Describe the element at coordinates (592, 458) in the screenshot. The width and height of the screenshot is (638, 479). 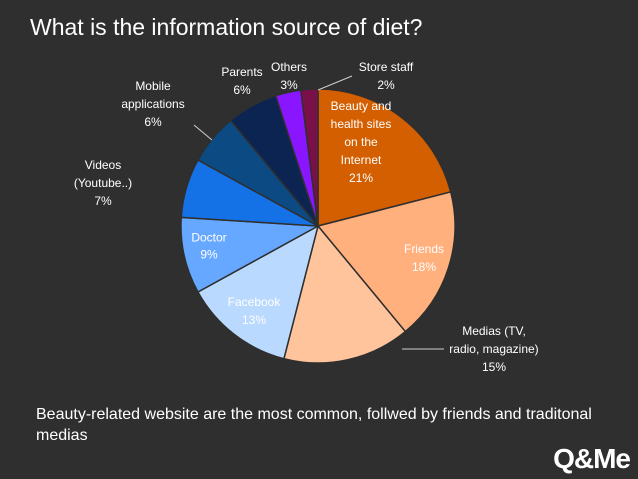
I see `qme-logo: Q&Me` at that location.